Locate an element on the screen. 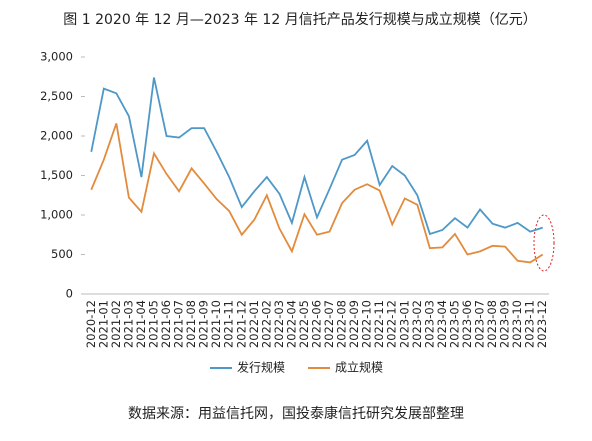 Image resolution: width=592 pixels, height=441 pixels. x-tick-label: 2022-08 is located at coordinates (342, 324).